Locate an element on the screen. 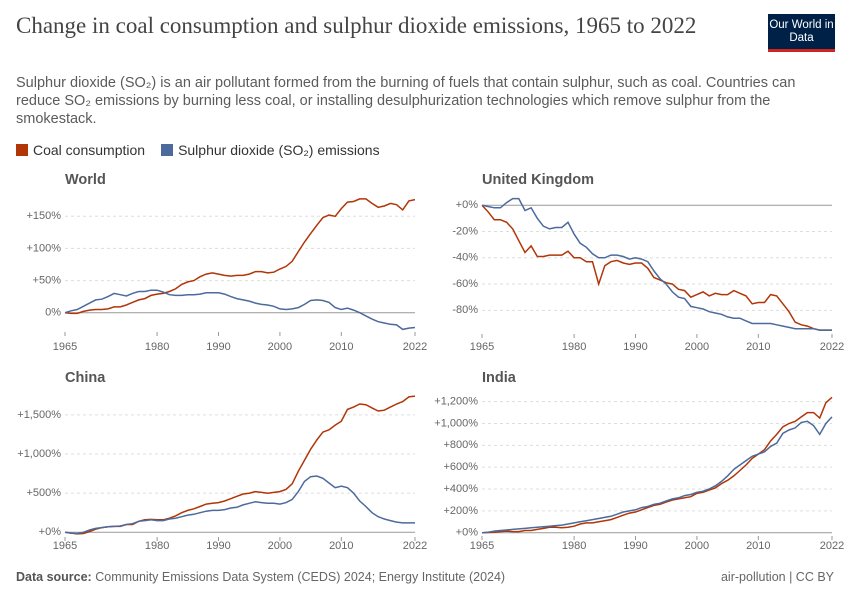  legend-item: Sulphur dioxide (SO₂) emissions is located at coordinates (270, 150).